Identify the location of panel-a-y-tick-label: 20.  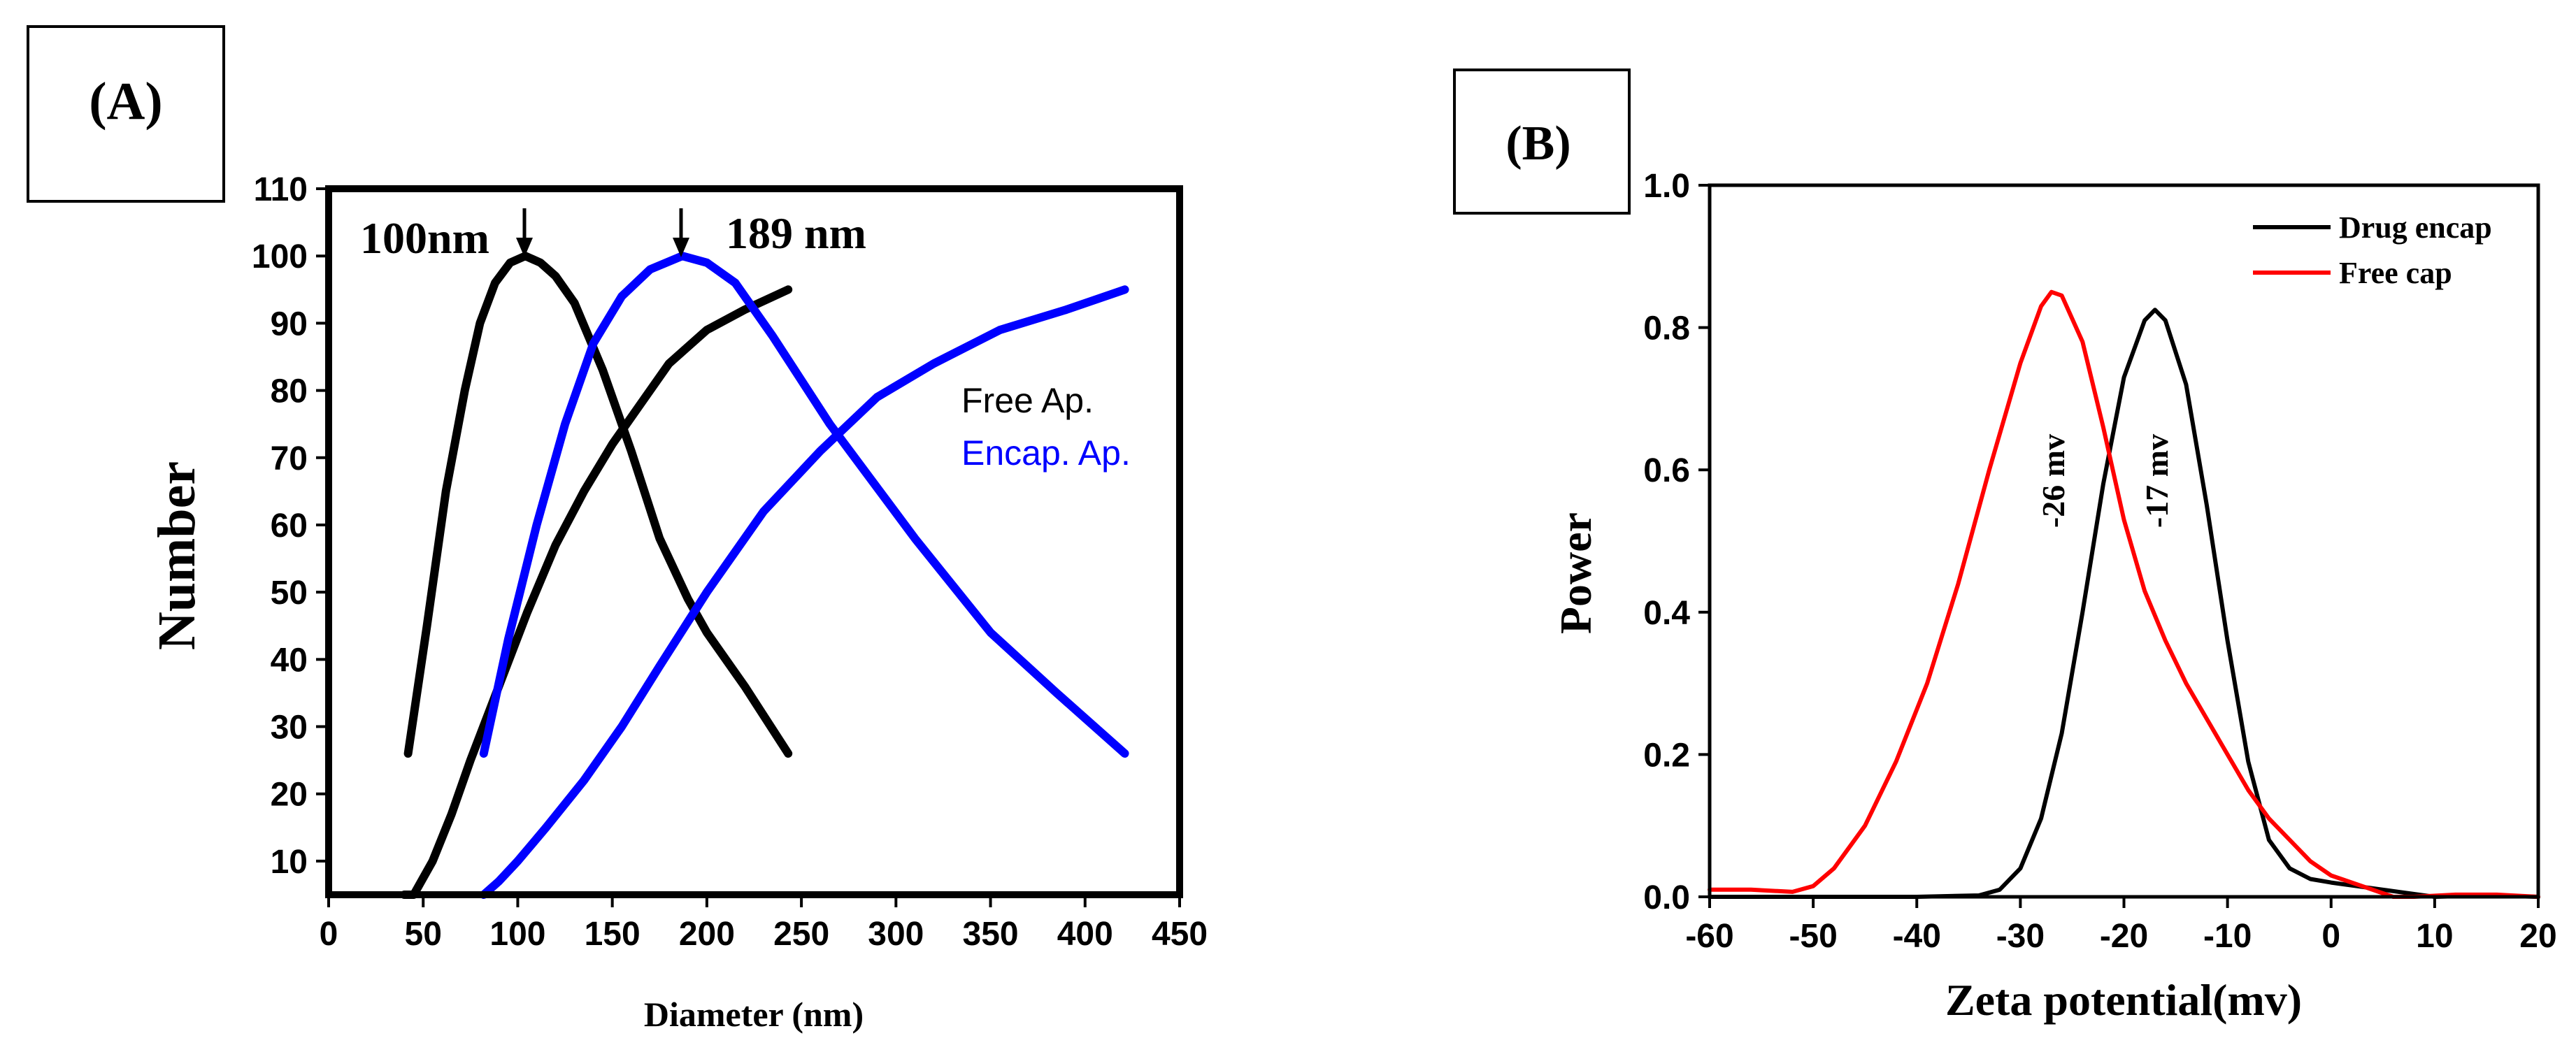
(289, 795).